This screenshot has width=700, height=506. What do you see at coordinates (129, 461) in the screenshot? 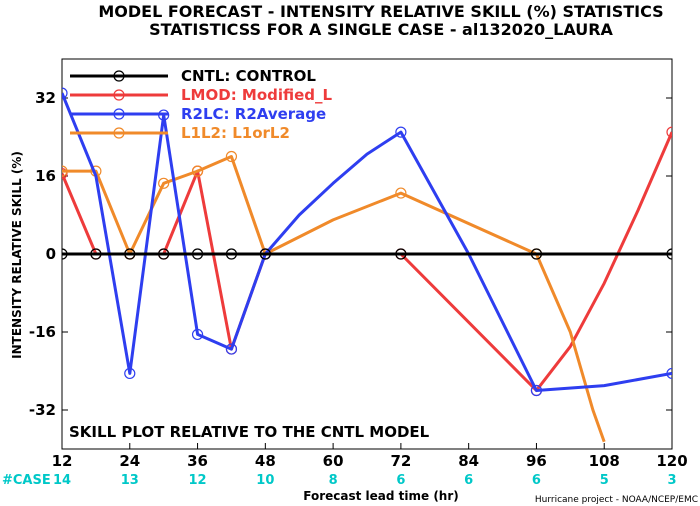
I see `x-tick-label: 24` at bounding box center [129, 461].